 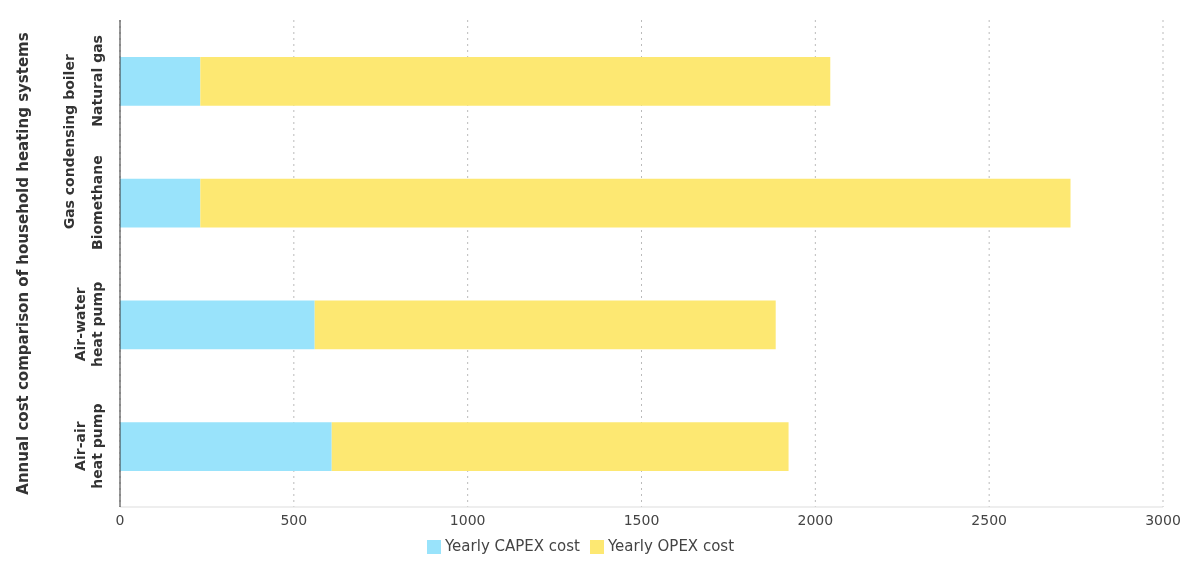 I want to click on text: Gas condensing boiler, so click(x=69, y=142).